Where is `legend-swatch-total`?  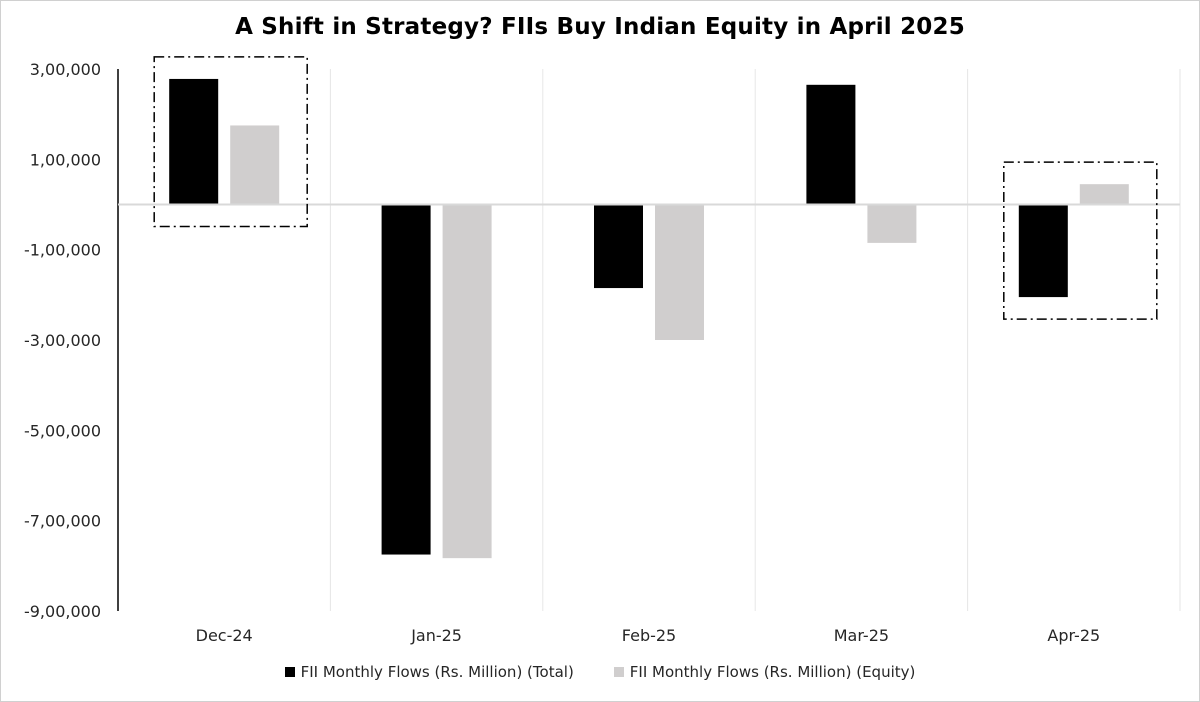
legend-swatch-total is located at coordinates (289, 672).